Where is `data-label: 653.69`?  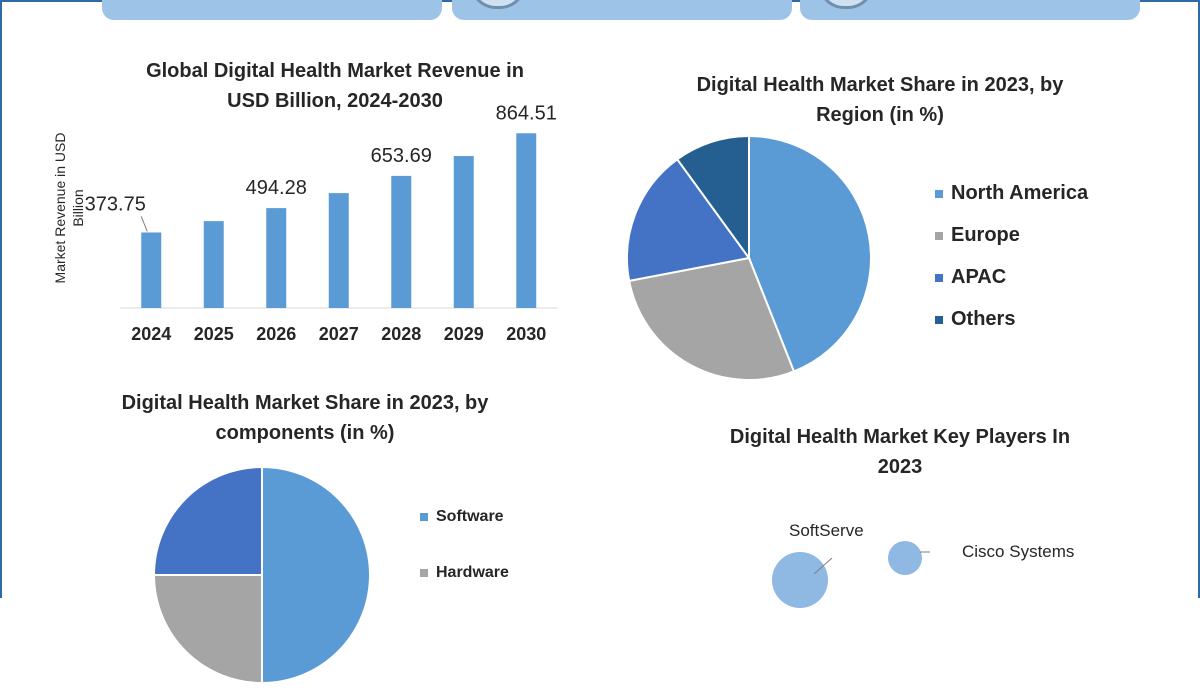 data-label: 653.69 is located at coordinates (401, 156).